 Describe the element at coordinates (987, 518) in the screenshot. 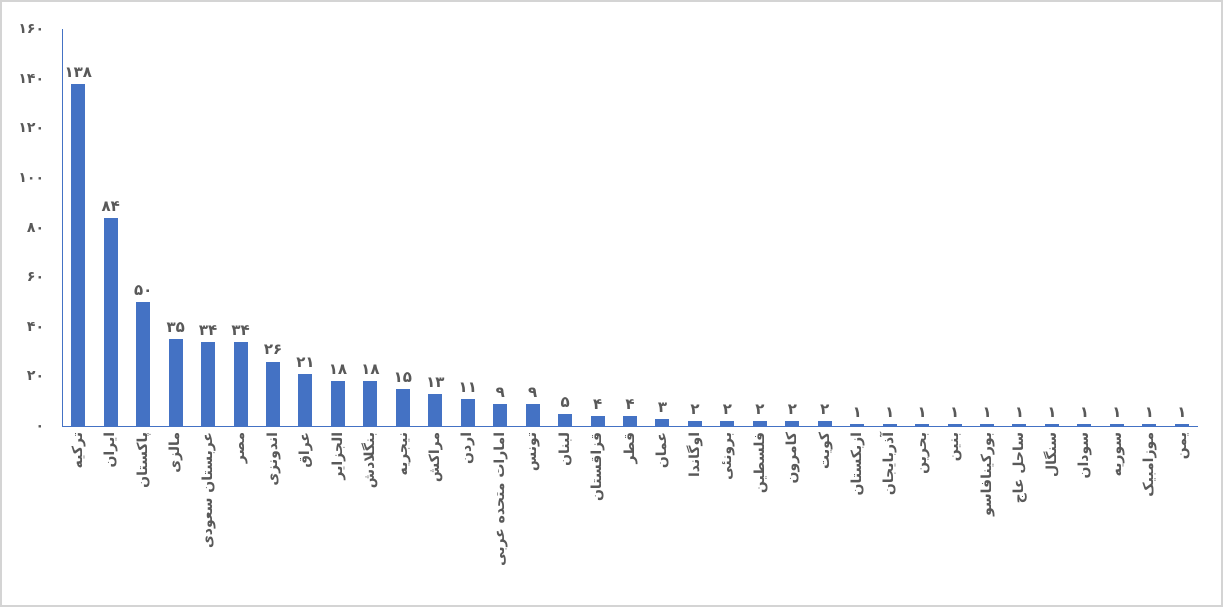

I see `x-axis-label: بورکینافاسو` at that location.